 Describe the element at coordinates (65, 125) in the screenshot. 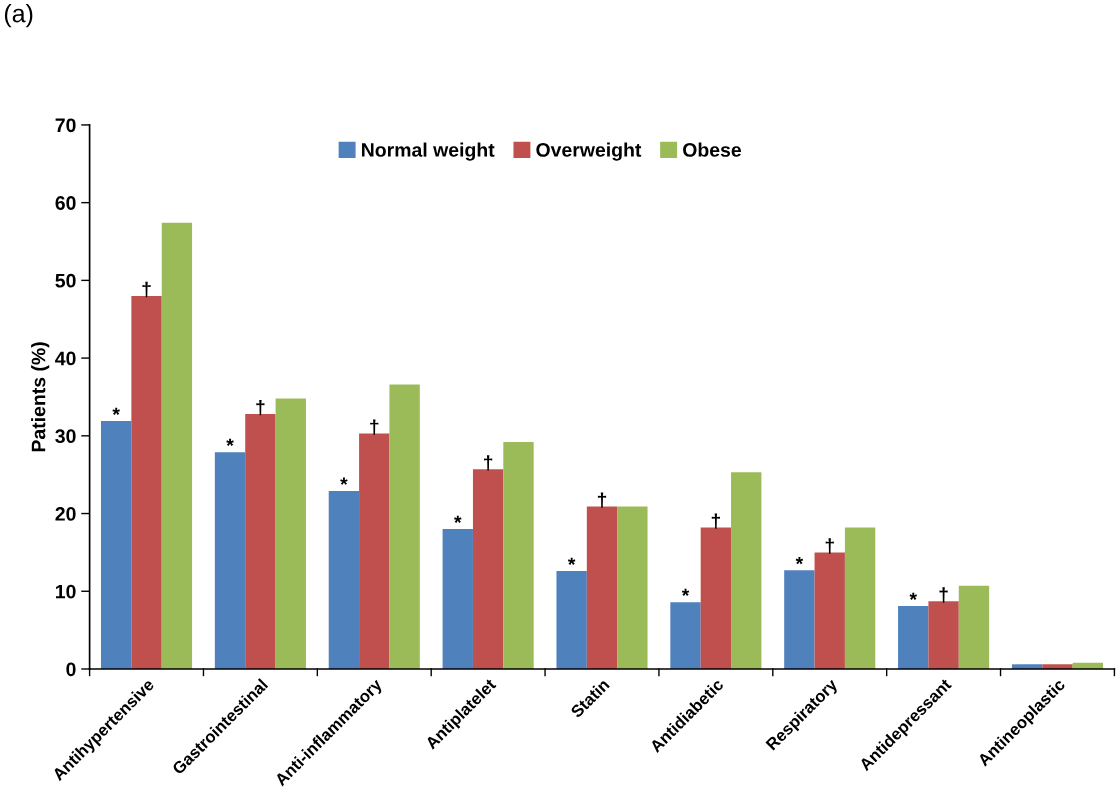

I see `y-tick-label: 70` at that location.